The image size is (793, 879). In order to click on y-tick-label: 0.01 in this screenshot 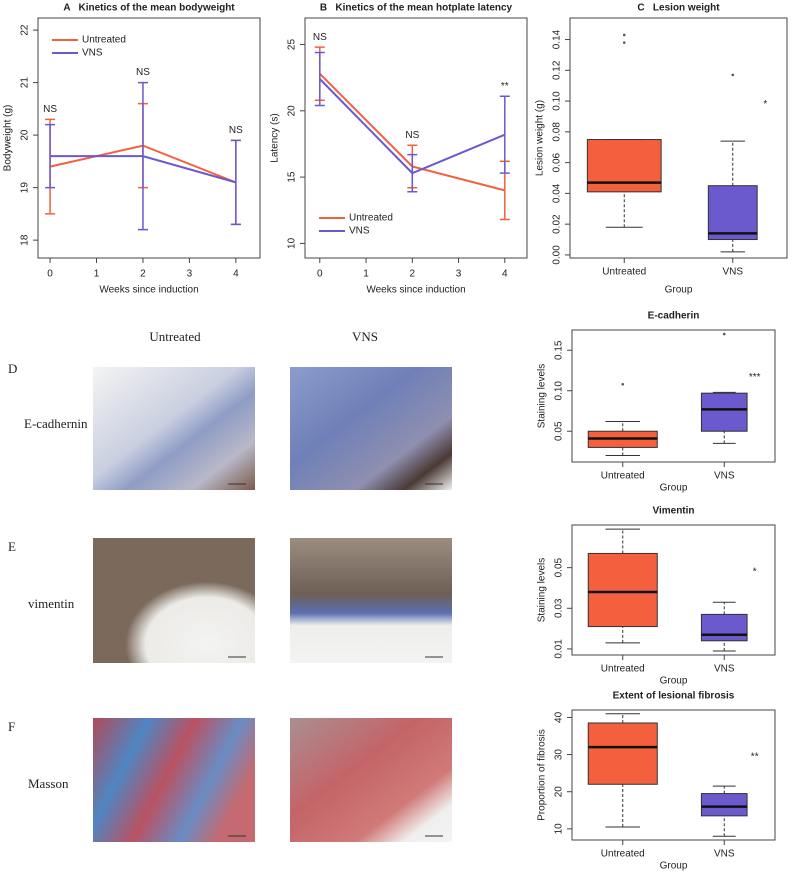, I will do `click(559, 649)`.